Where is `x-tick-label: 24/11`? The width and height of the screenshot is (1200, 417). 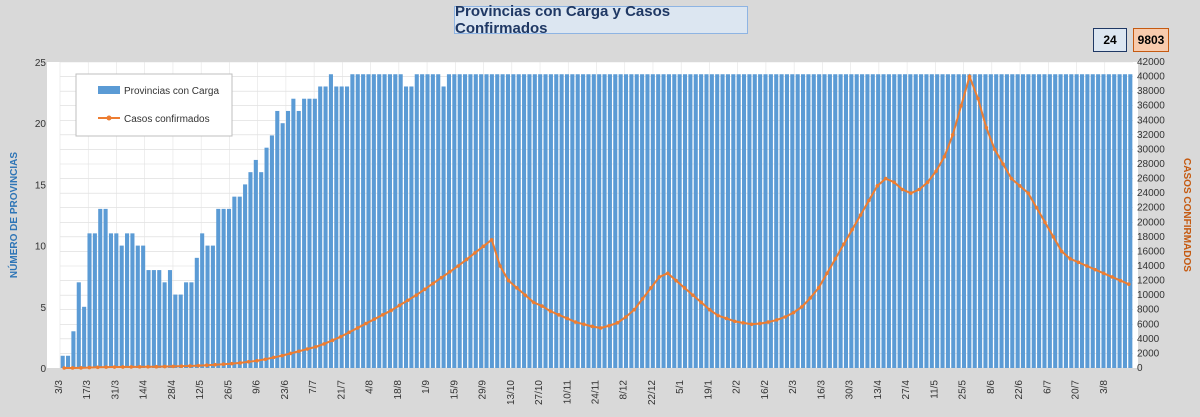
x-tick-label: 24/11 is located at coordinates (596, 392).